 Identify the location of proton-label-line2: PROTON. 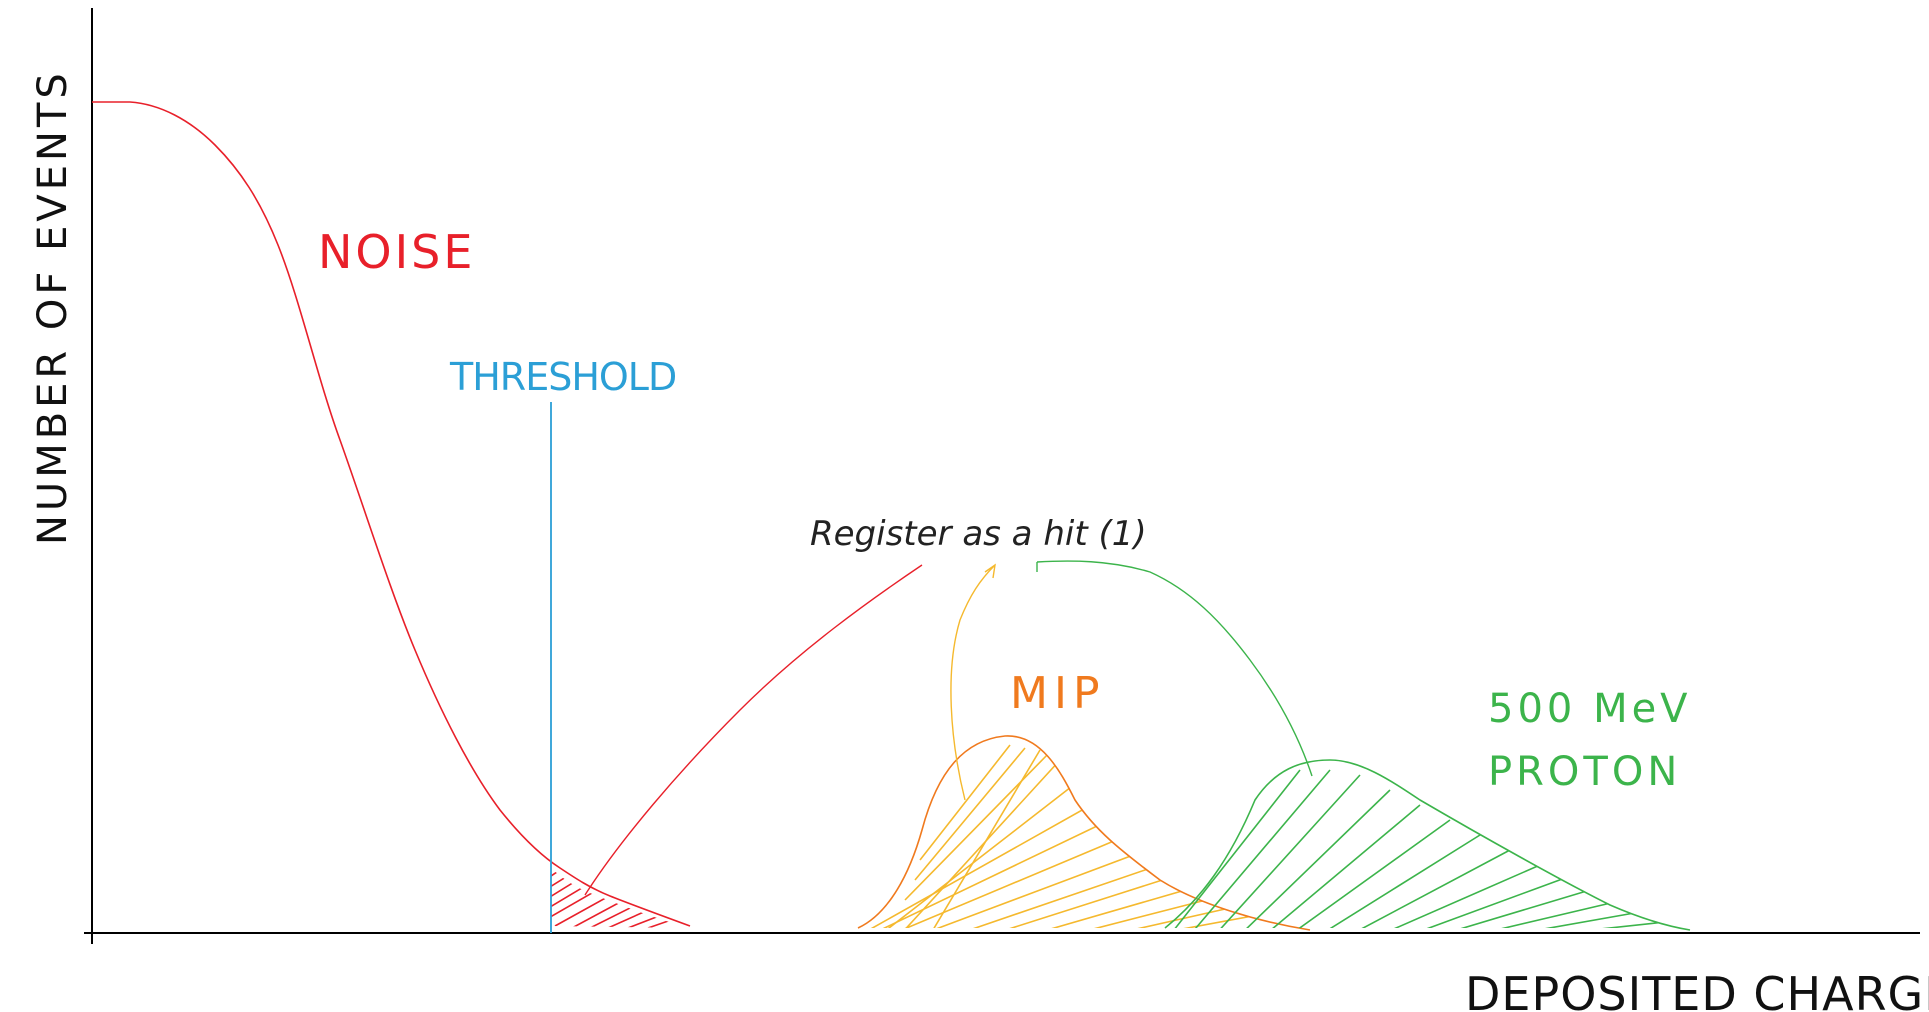
(1584, 772).